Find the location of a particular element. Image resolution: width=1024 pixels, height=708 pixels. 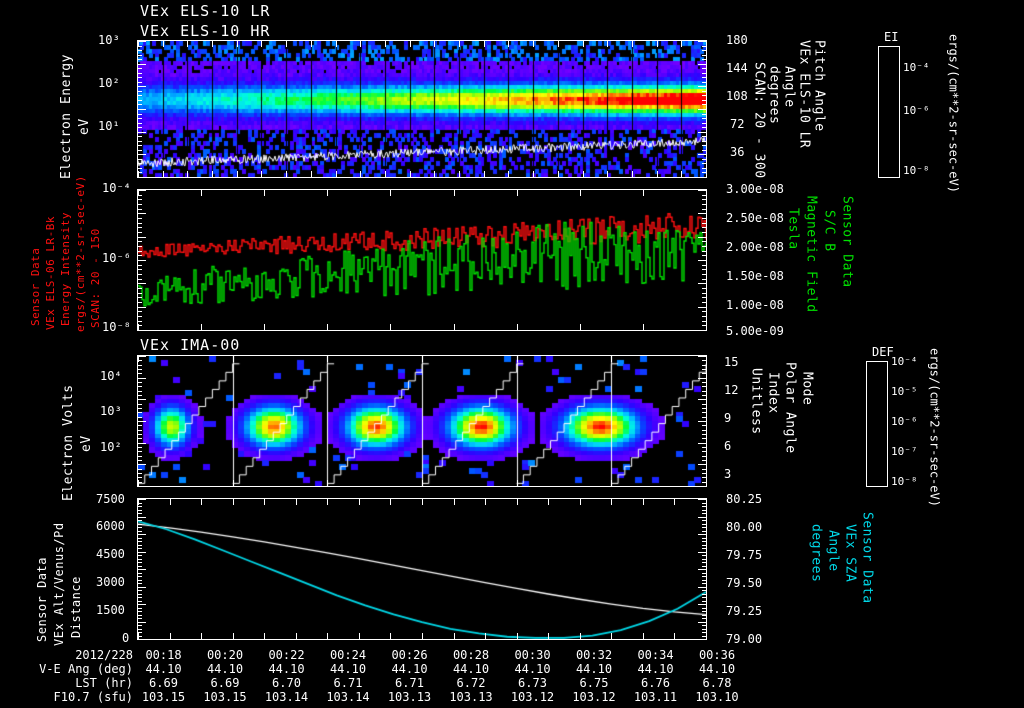

table-cell: 00:26 is located at coordinates (409, 655).